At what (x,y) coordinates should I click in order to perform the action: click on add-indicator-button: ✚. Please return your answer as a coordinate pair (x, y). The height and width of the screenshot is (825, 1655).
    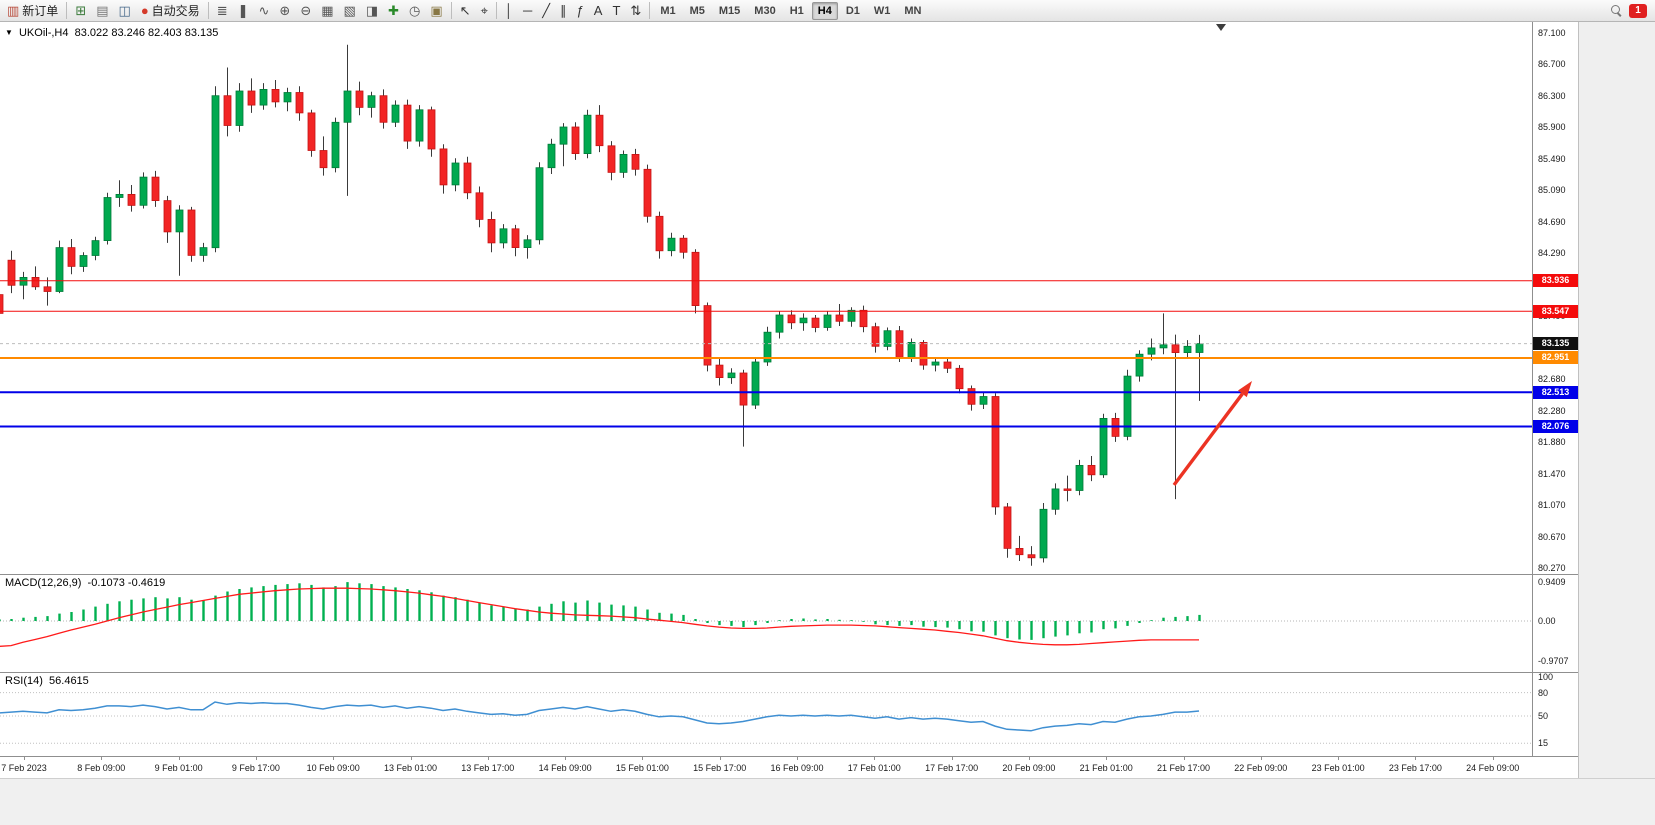
    Looking at the image, I should click on (393, 10).